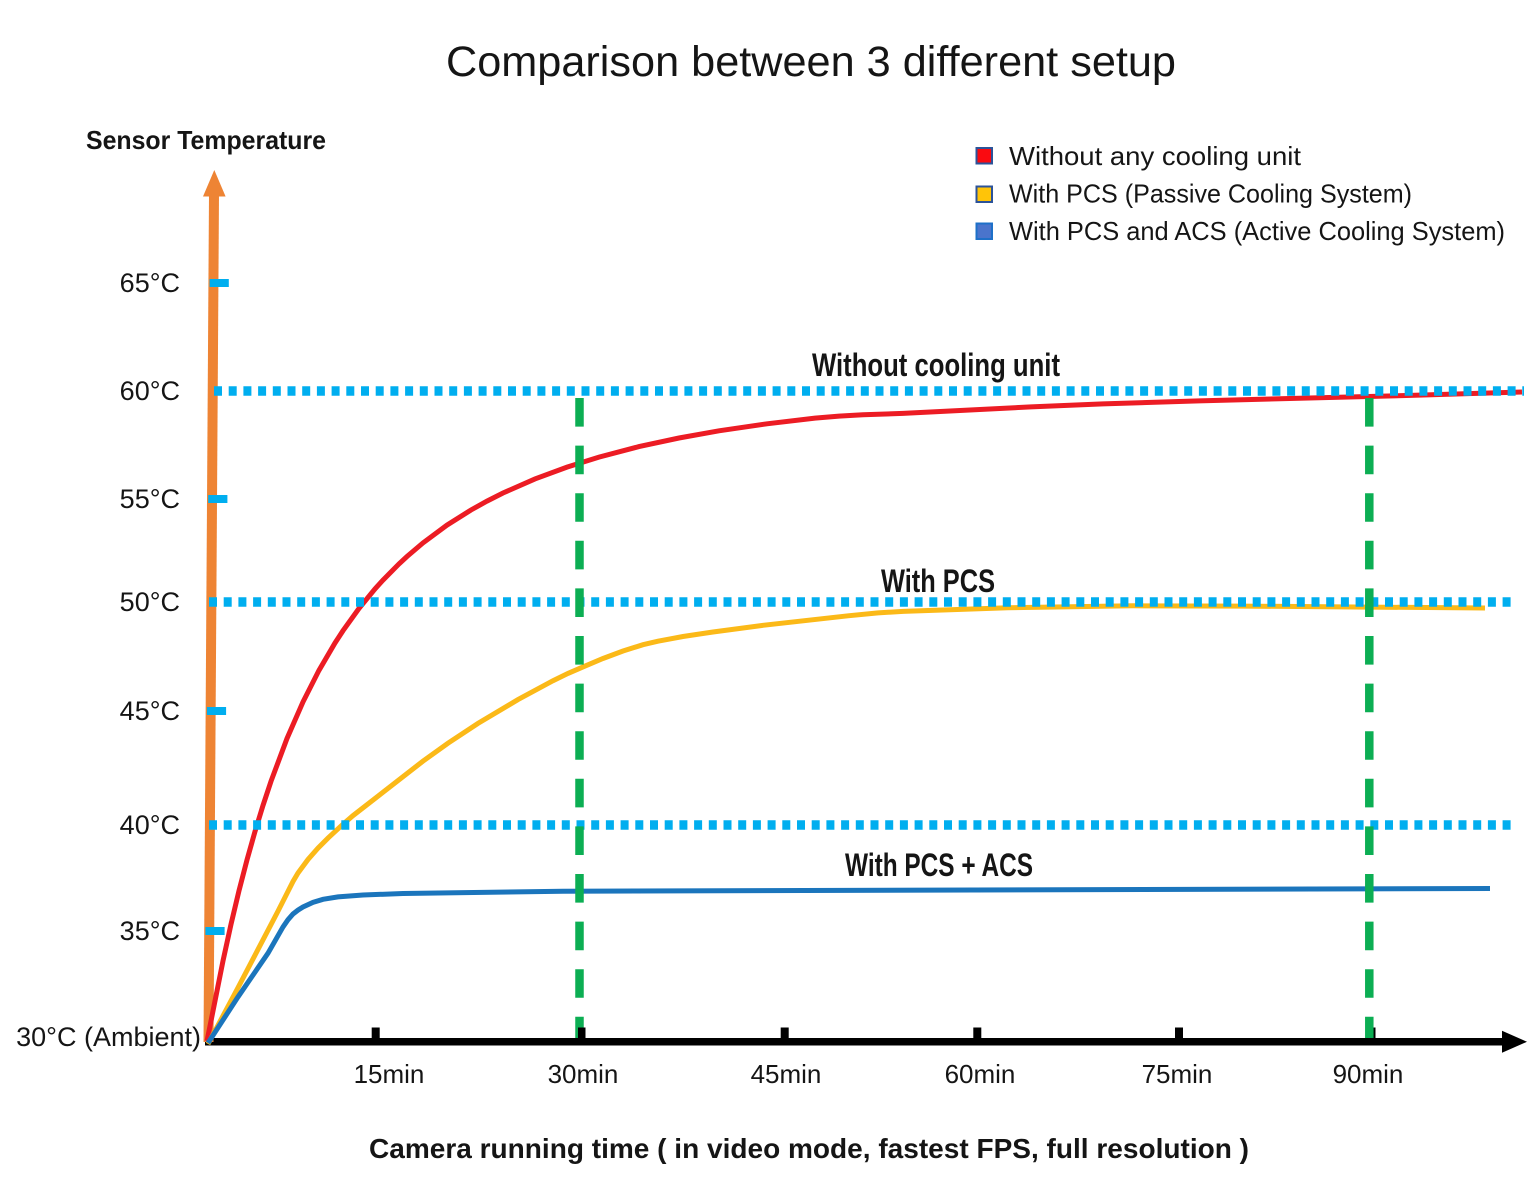  What do you see at coordinates (150, 931) in the screenshot?
I see `svg-text: 35°C` at bounding box center [150, 931].